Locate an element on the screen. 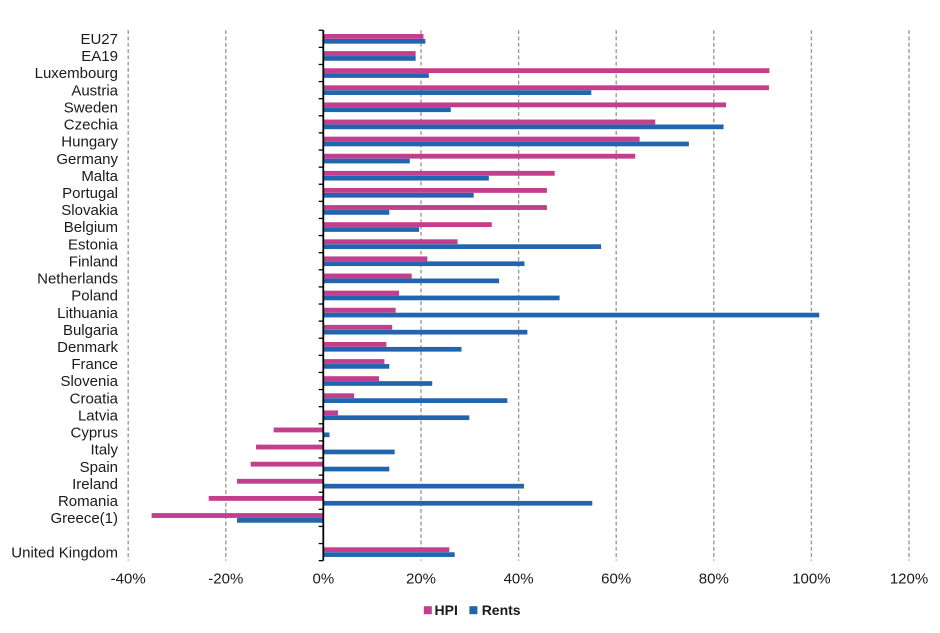  svg-text: Belgium is located at coordinates (91, 227).